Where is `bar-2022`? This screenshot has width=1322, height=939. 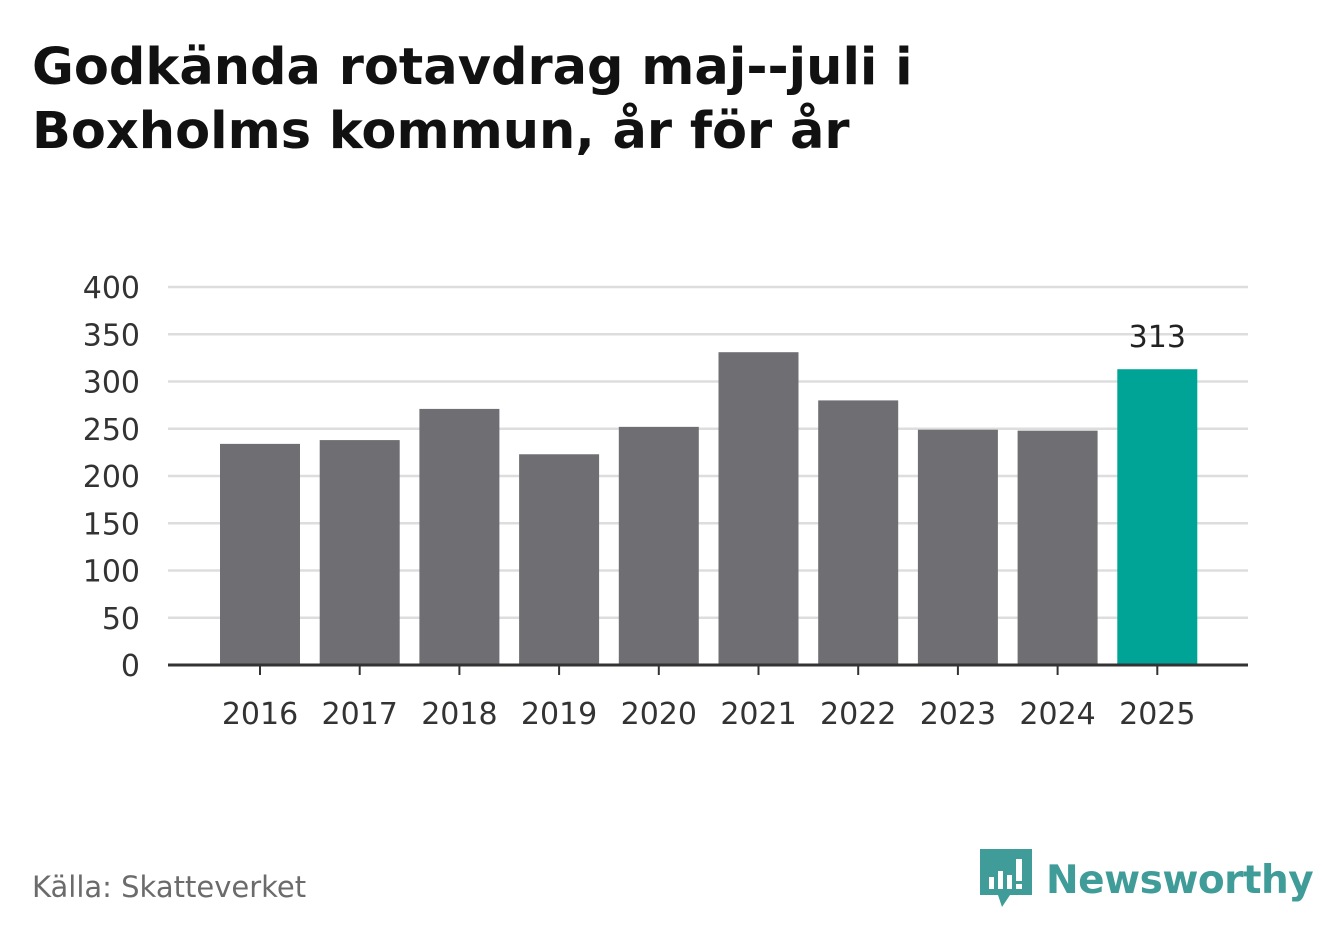
bar-2022 is located at coordinates (858, 532).